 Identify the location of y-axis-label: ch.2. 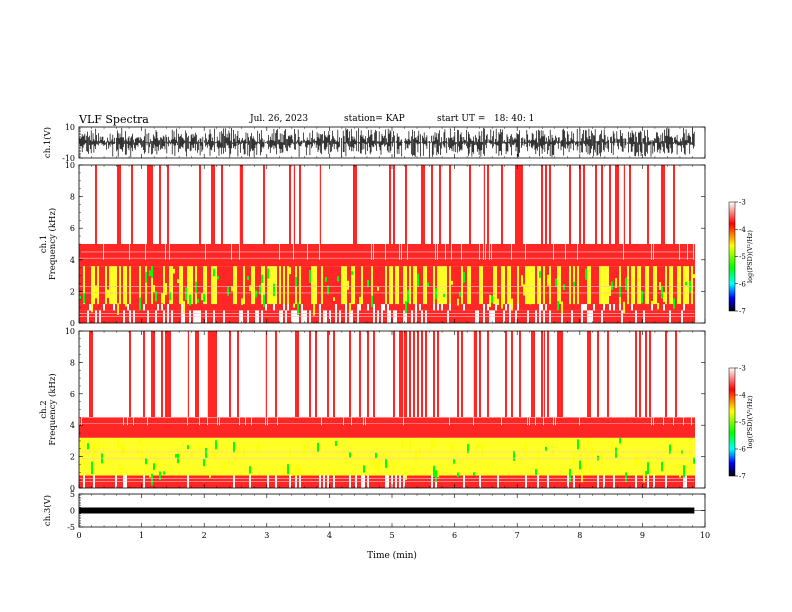
(44, 409).